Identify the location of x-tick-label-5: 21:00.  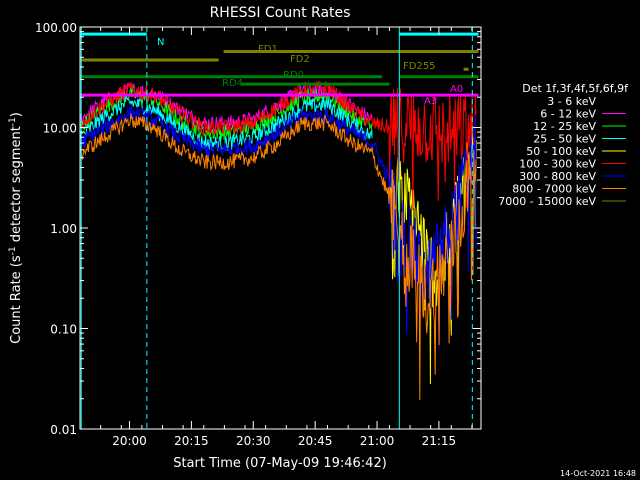
(377, 441).